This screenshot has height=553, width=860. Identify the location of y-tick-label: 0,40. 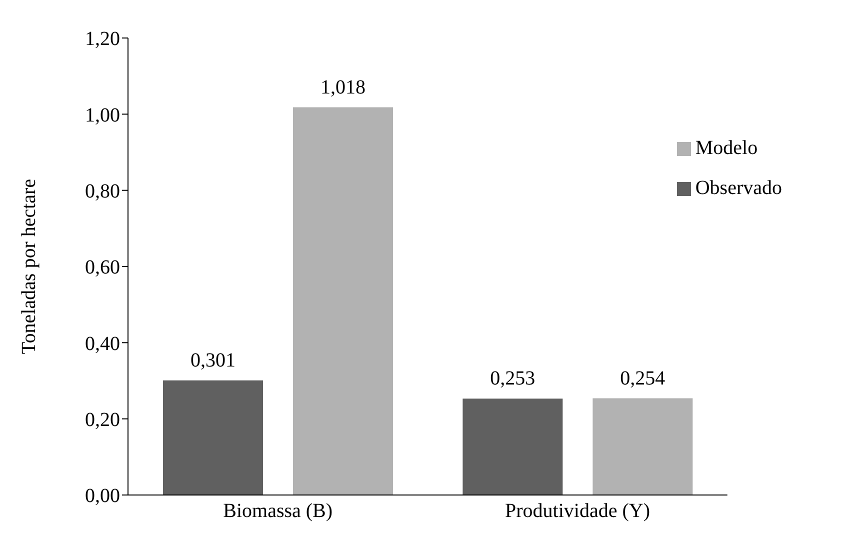
(102, 343).